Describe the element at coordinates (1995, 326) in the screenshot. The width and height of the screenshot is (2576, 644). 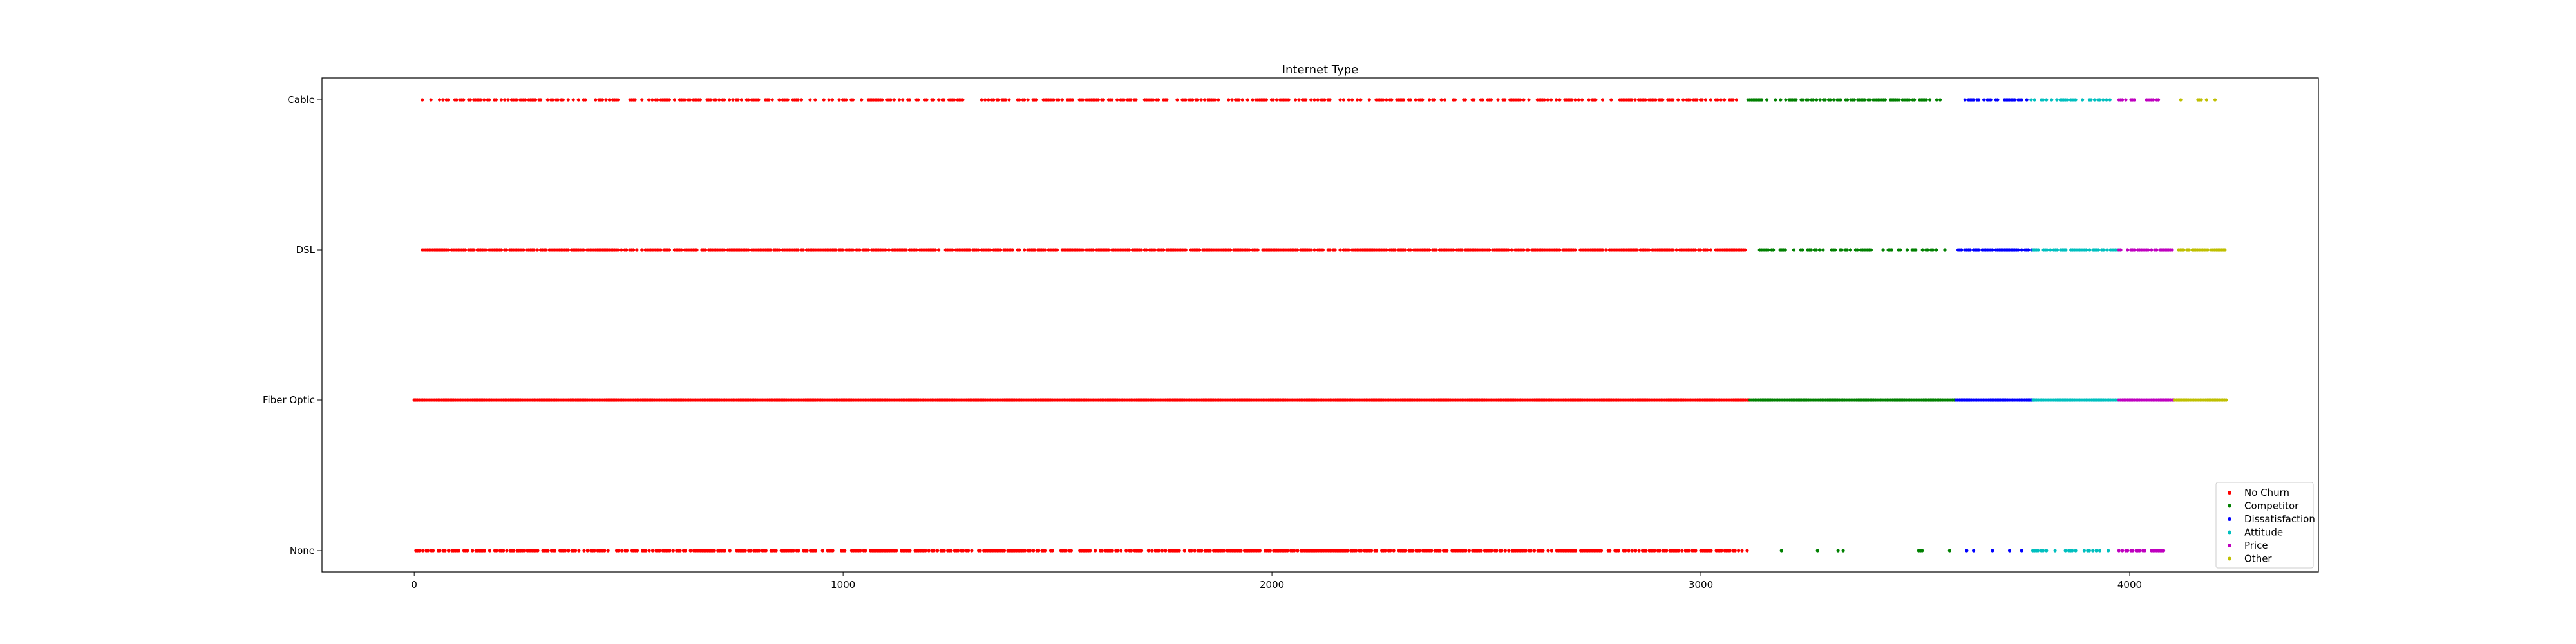
I see `series-dissatisfaction` at that location.